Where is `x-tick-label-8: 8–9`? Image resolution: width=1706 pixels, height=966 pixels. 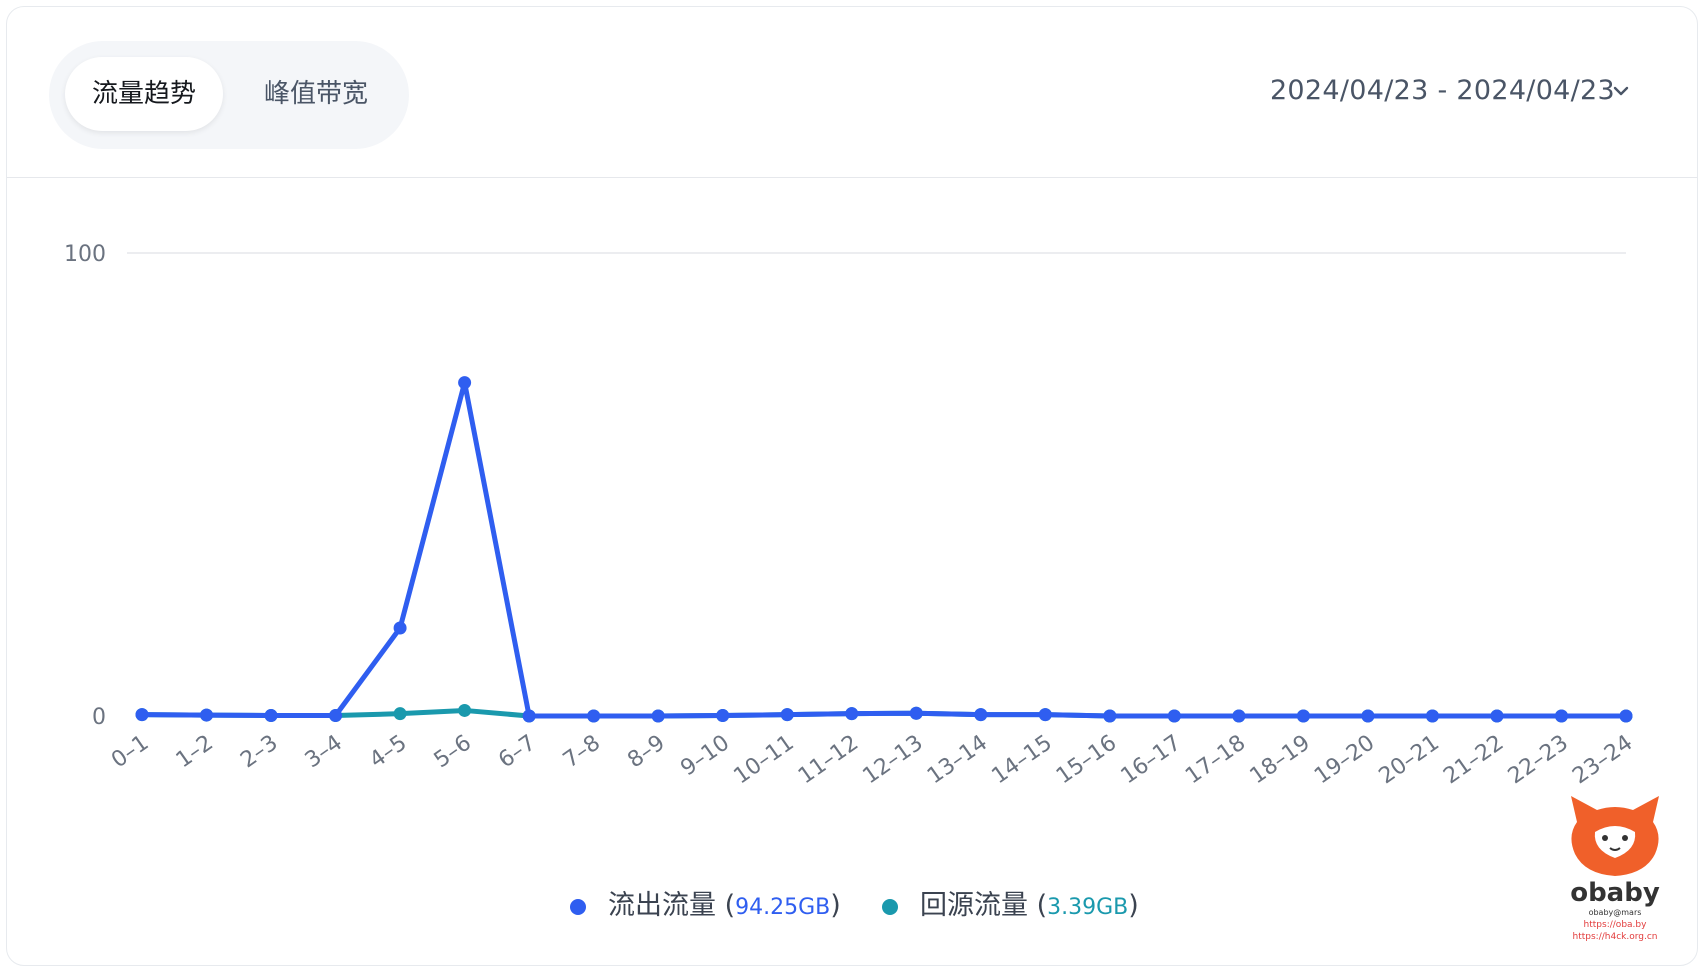
x-tick-label-8: 8–9 is located at coordinates (646, 751).